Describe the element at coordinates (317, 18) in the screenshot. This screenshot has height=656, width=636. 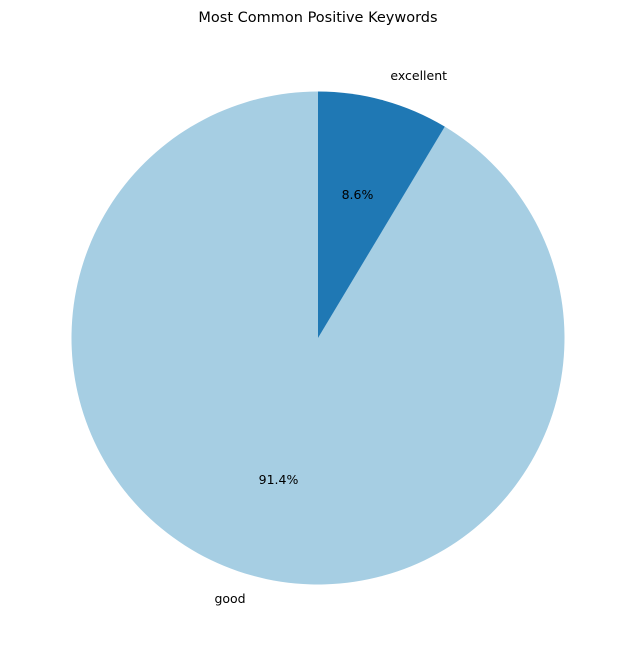
I see `chart-title: Most Common Positive Keywords` at that location.